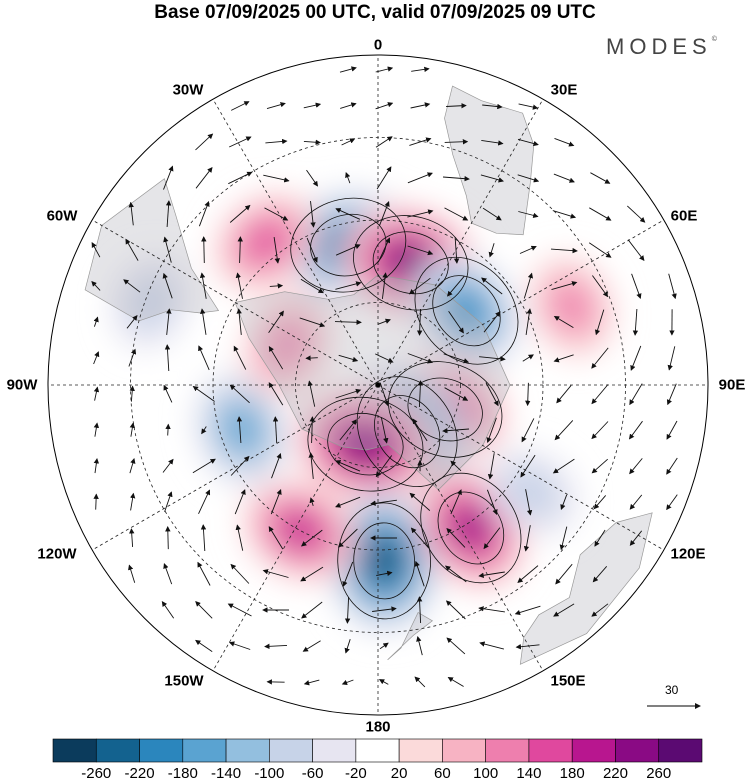  What do you see at coordinates (188, 90) in the screenshot?
I see `lon-label-30w: 30W` at bounding box center [188, 90].